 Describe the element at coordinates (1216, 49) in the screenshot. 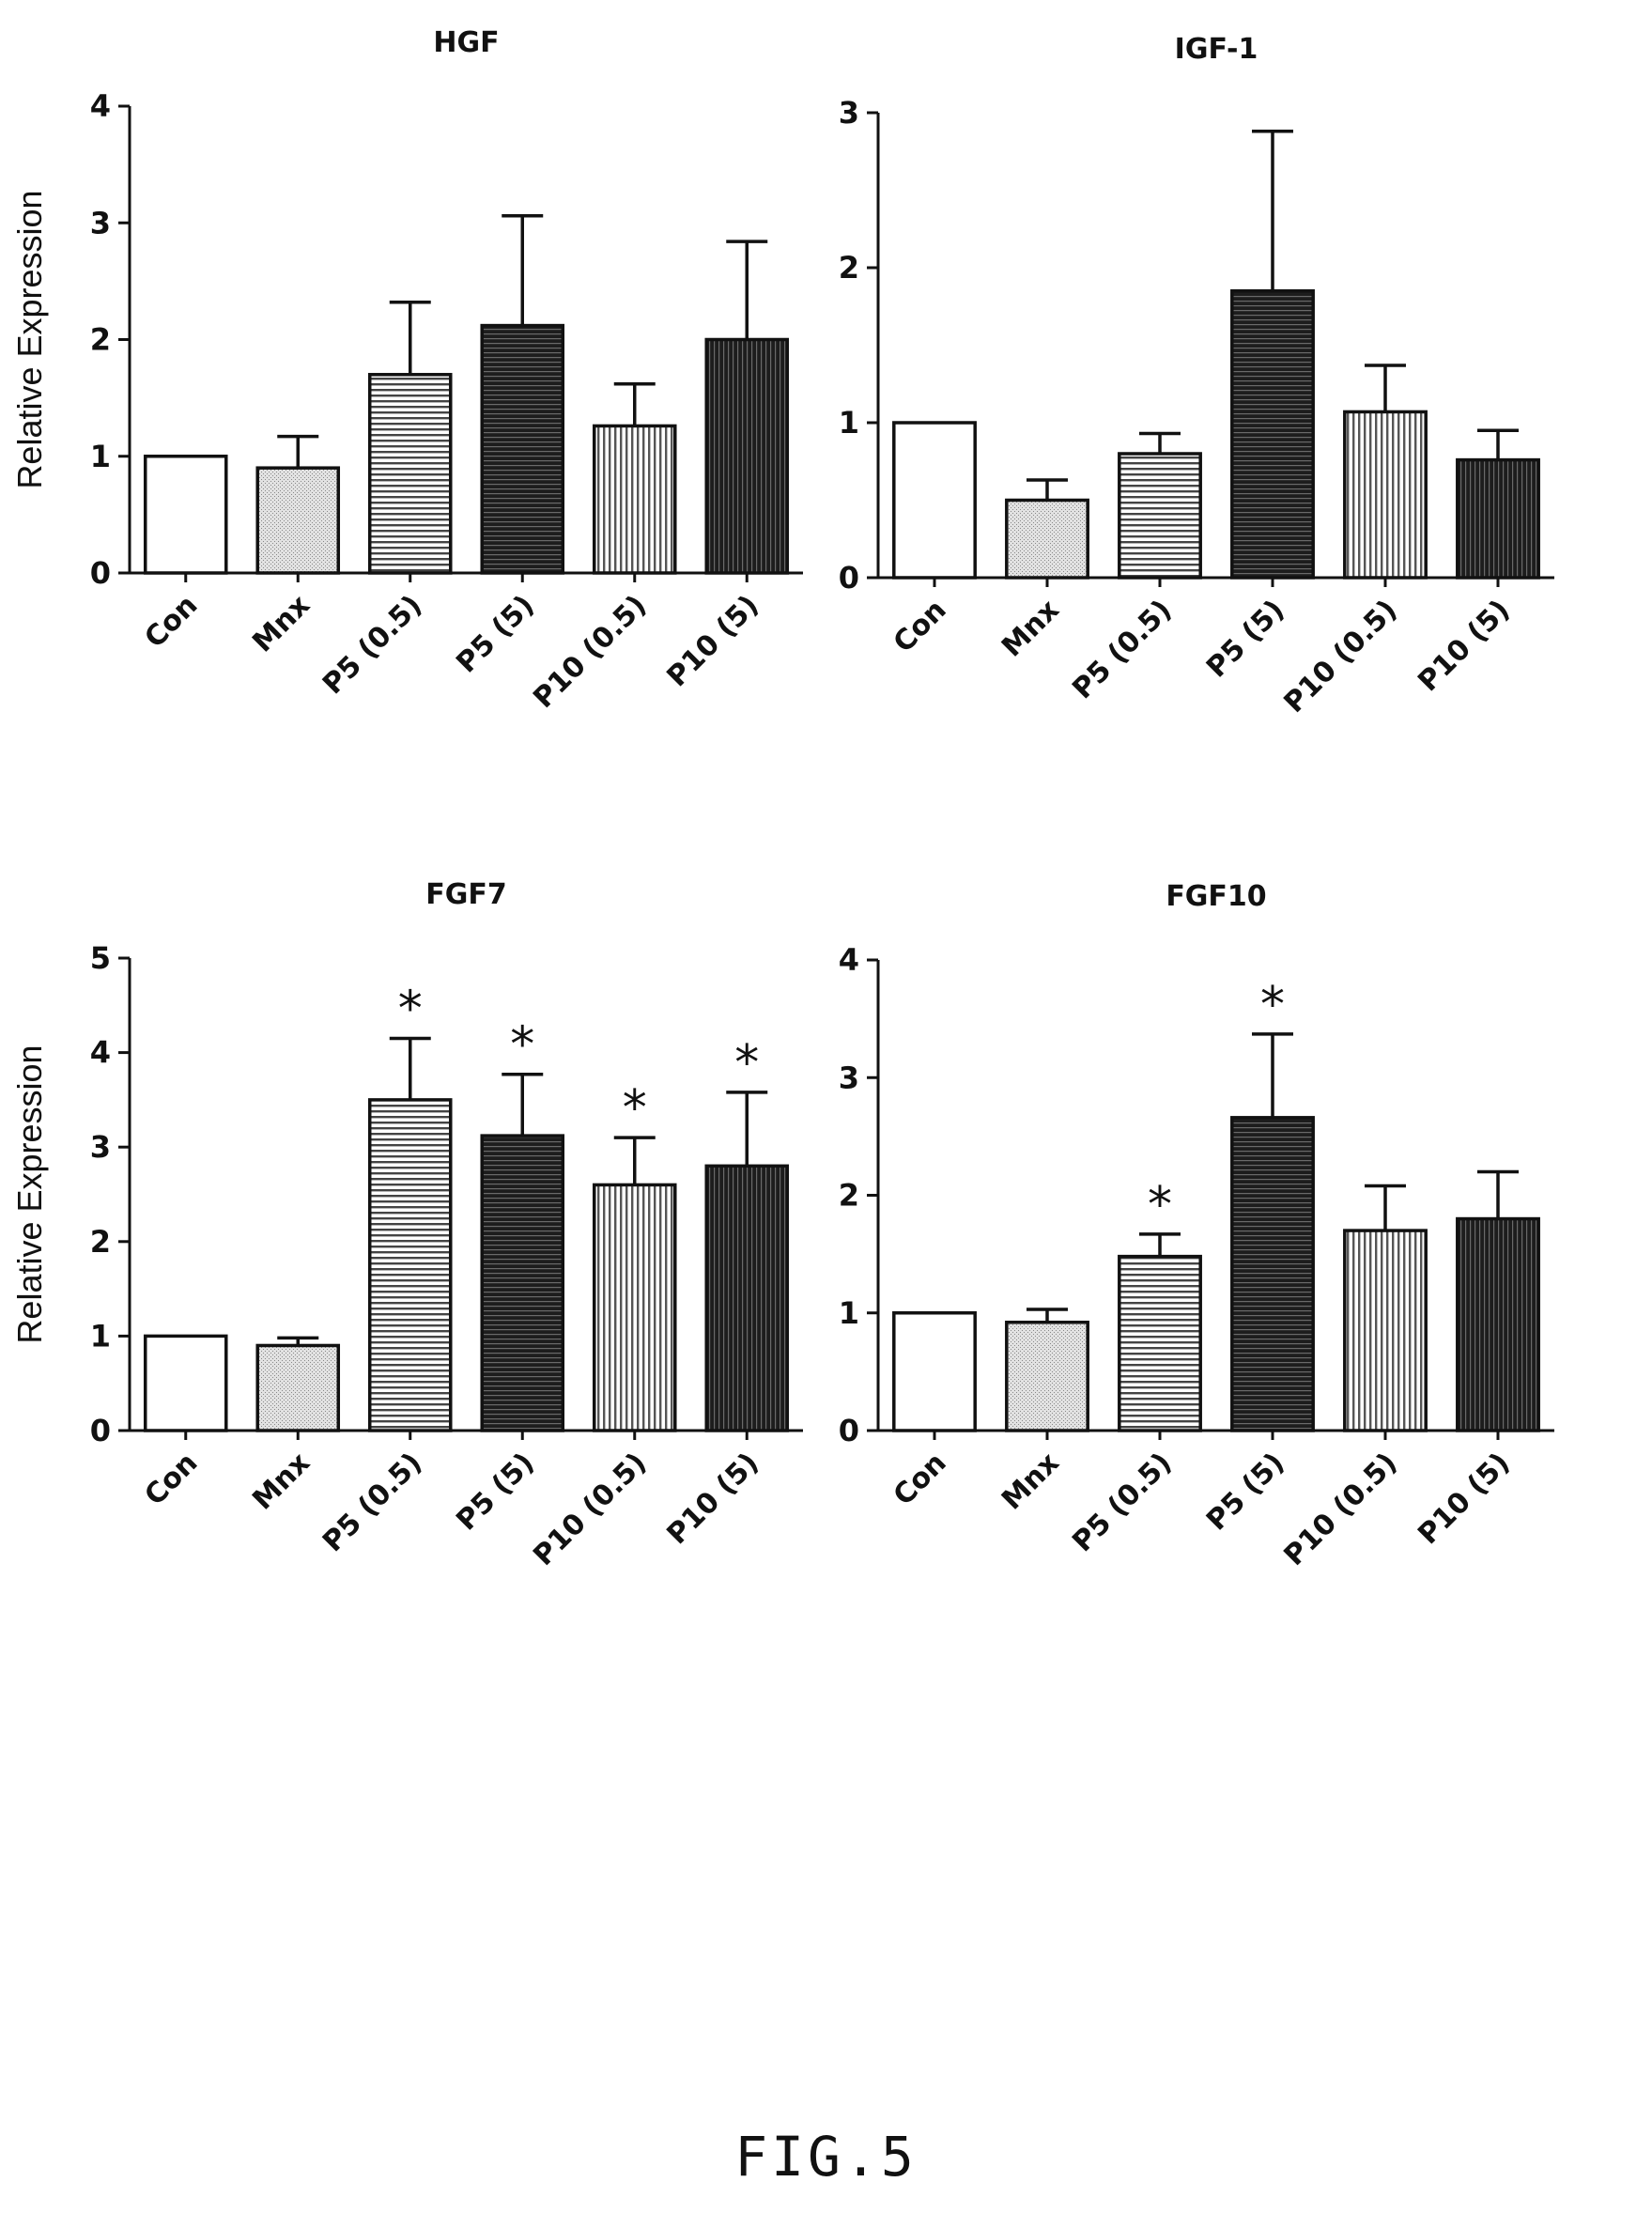

I see `chart-title: IGF-1` at that location.